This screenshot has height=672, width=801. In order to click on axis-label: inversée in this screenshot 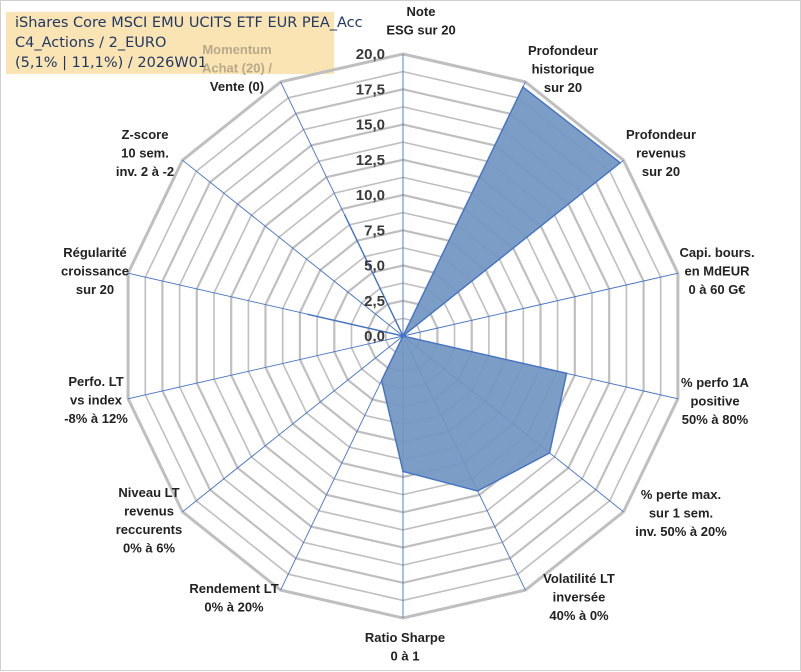, I will do `click(579, 597)`.